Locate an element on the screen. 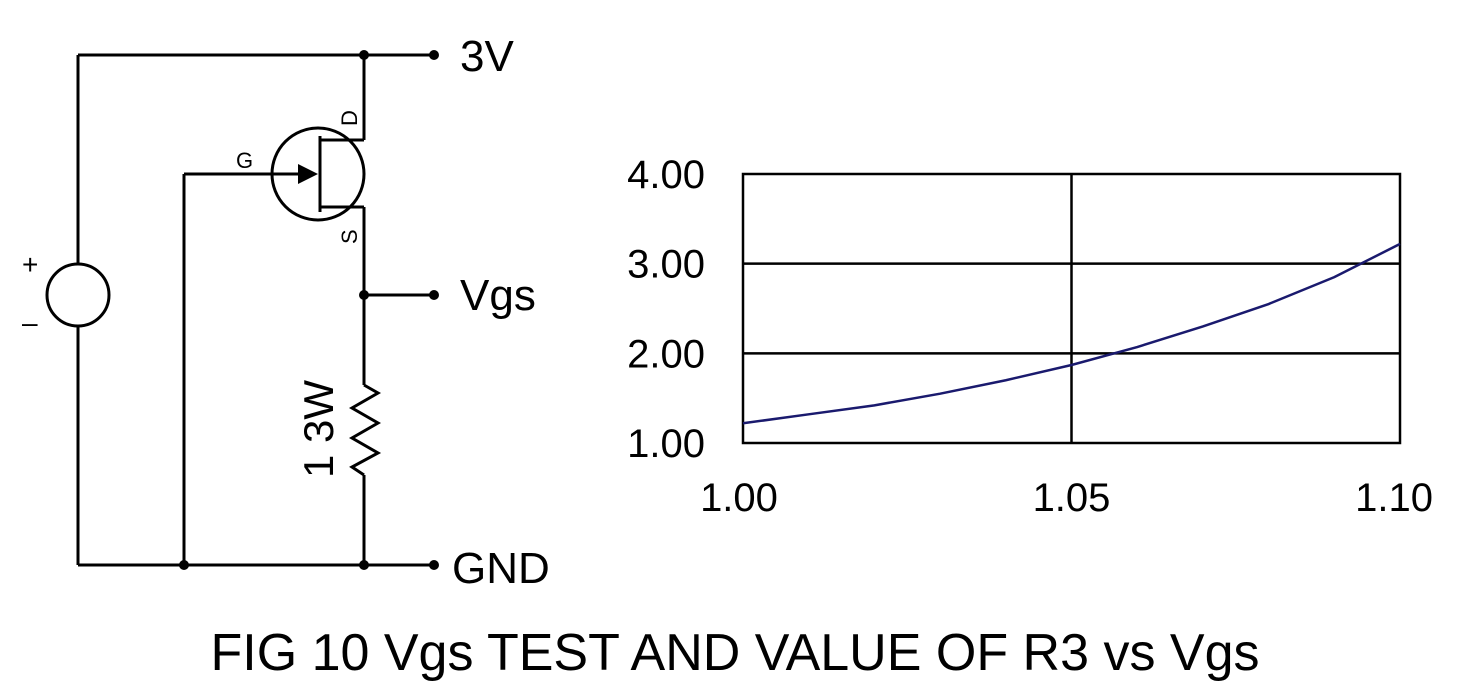  gate-arrow-icon is located at coordinates (308, 174).